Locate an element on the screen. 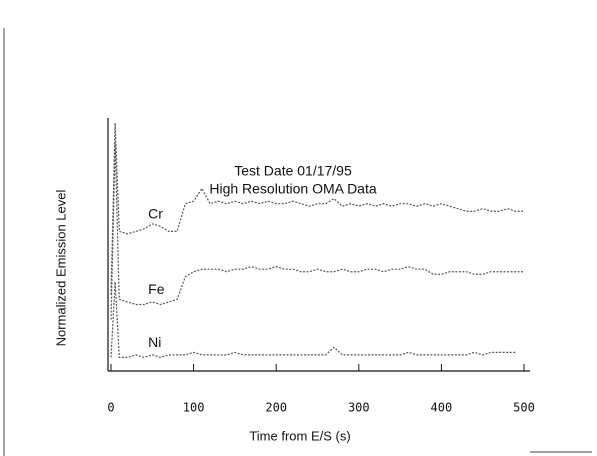 The width and height of the screenshot is (597, 456). x-tick-label: 300 is located at coordinates (359, 408).